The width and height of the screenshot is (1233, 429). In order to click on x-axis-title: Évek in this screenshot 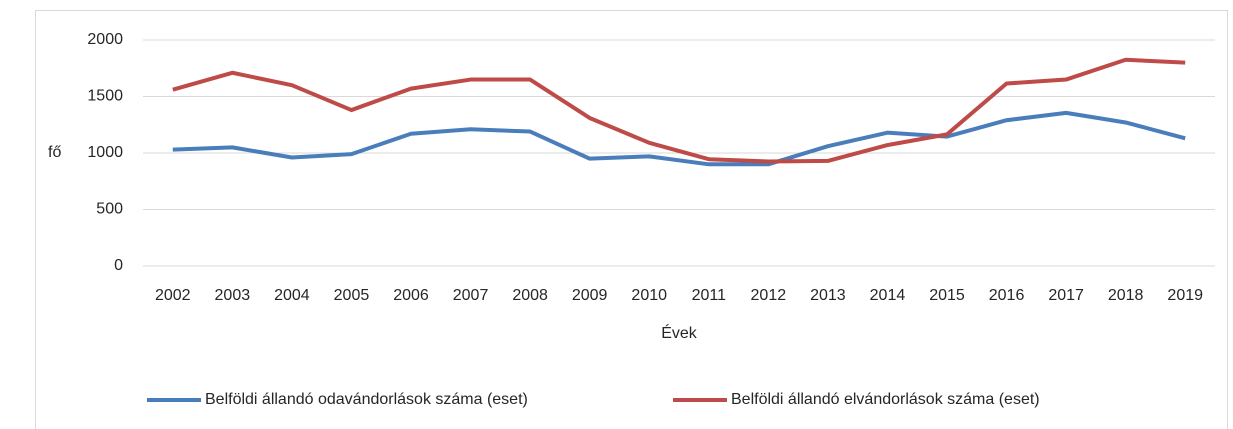, I will do `click(679, 332)`.